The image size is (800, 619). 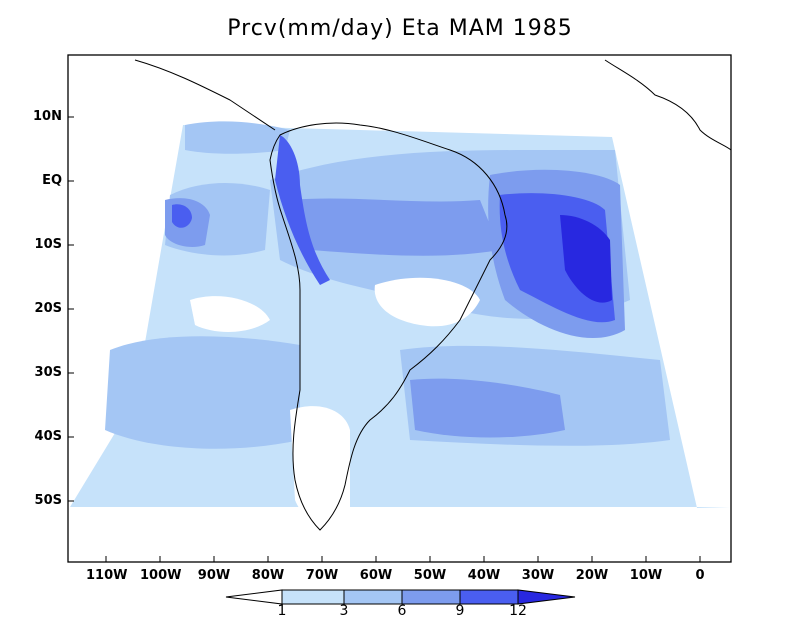 What do you see at coordinates (322, 575) in the screenshot?
I see `lon-label-70w: 70W` at bounding box center [322, 575].